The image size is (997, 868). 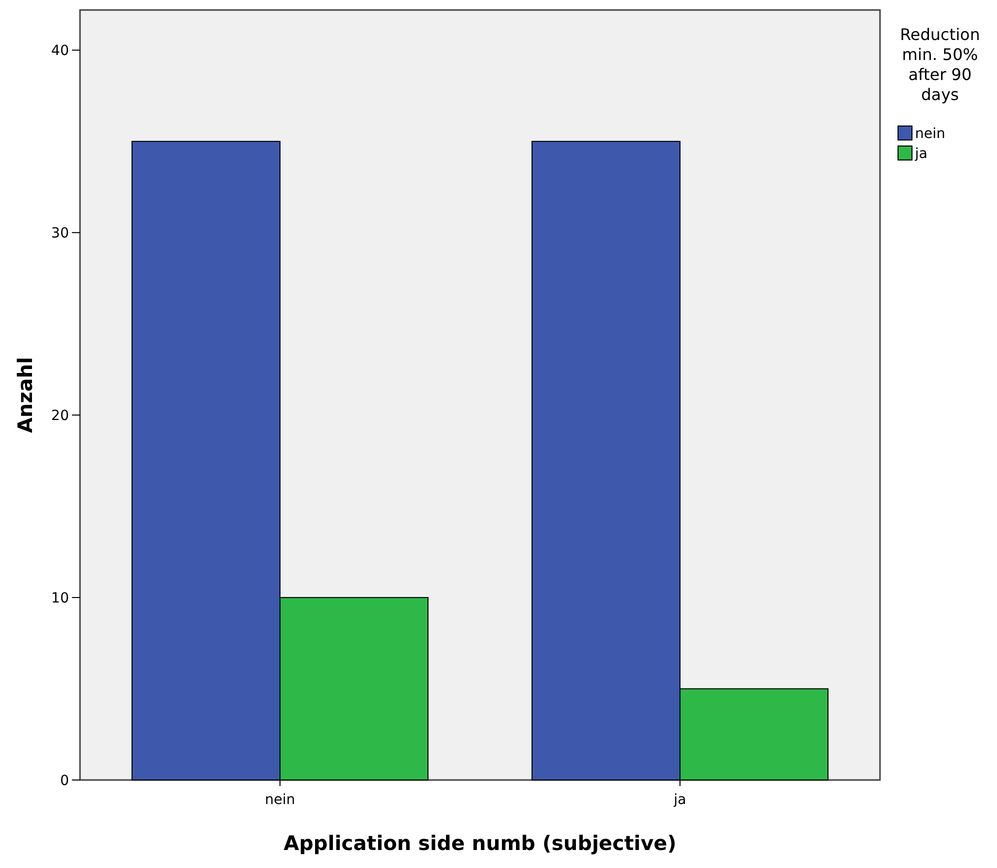 What do you see at coordinates (60, 416) in the screenshot?
I see `y-tick-label: 20` at bounding box center [60, 416].